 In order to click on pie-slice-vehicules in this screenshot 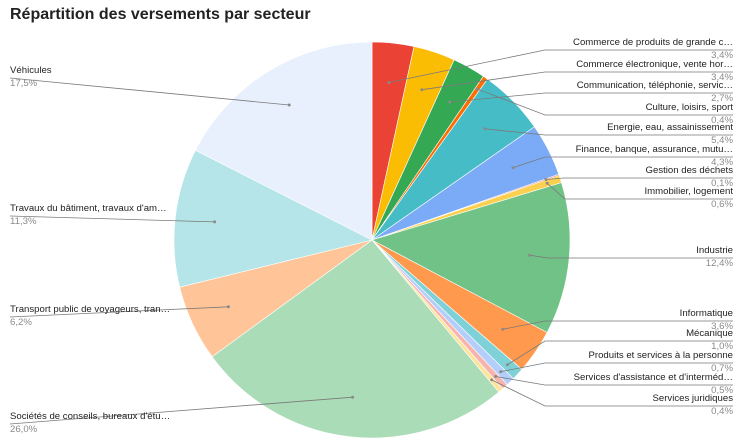, I will do `click(284, 141)`.